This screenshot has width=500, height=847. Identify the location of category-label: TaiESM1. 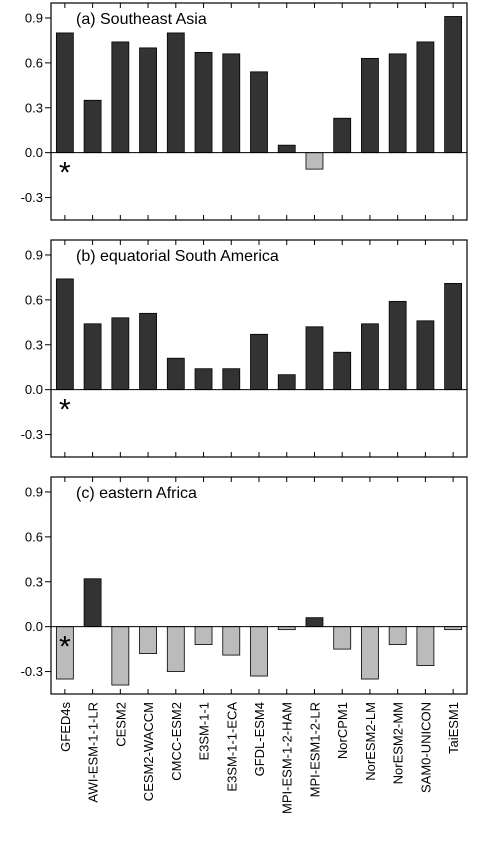
(453, 728).